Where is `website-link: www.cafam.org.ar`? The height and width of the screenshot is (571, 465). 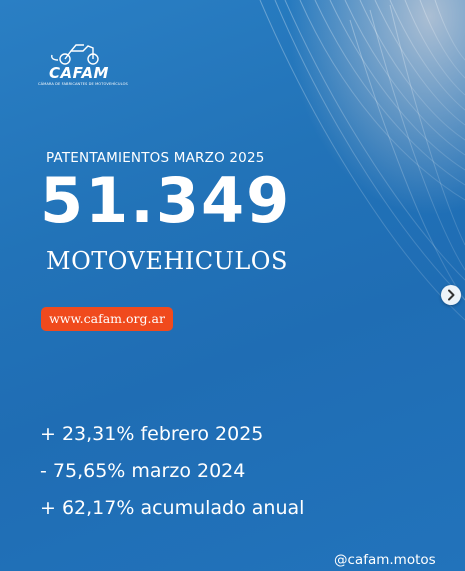 website-link: www.cafam.org.ar is located at coordinates (107, 319).